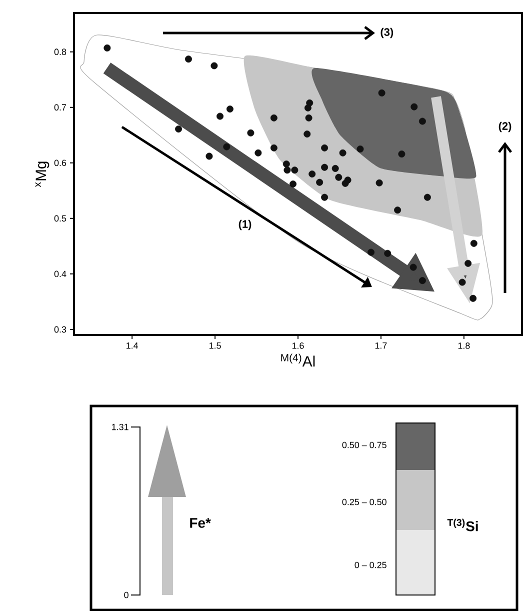 The image size is (527, 611). I want to click on text: Fe*, so click(200, 523).